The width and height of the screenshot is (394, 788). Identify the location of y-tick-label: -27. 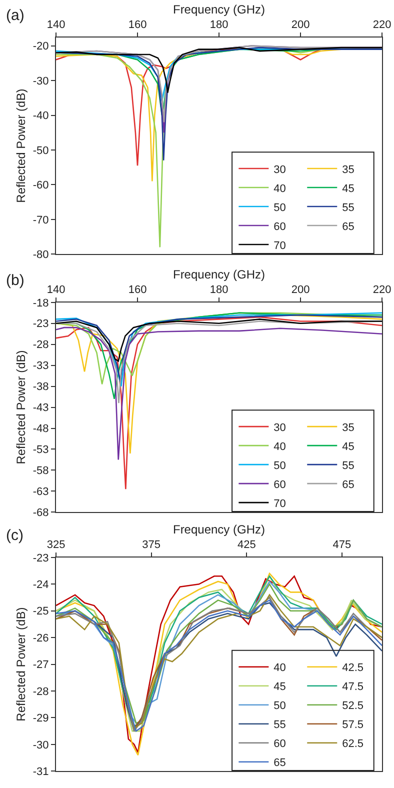
(40, 665).